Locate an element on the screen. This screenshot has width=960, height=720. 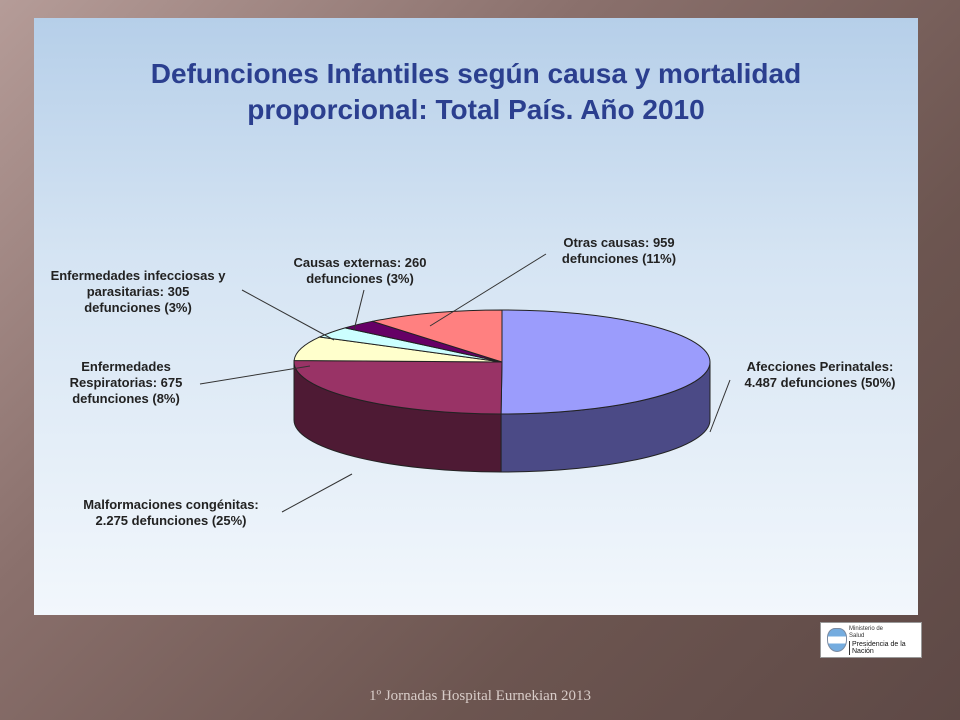
label-otras-line1: Otras causas: 959 is located at coordinates (619, 242).